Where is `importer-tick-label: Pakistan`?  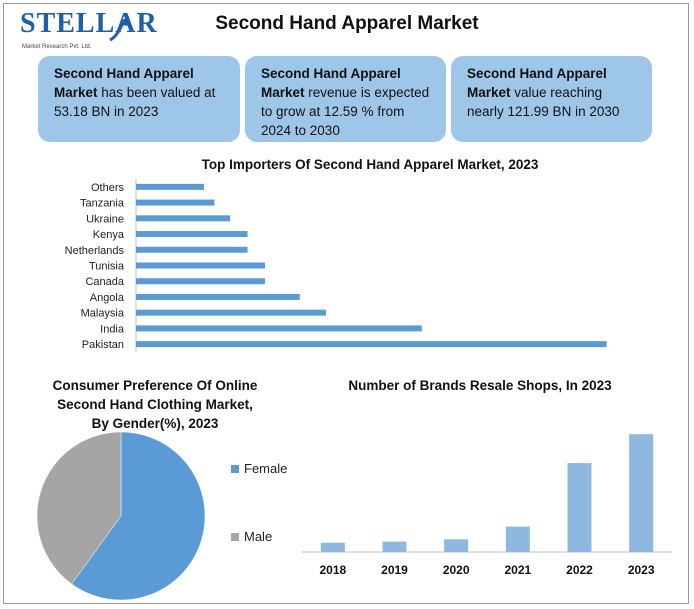 importer-tick-label: Pakistan is located at coordinates (103, 345).